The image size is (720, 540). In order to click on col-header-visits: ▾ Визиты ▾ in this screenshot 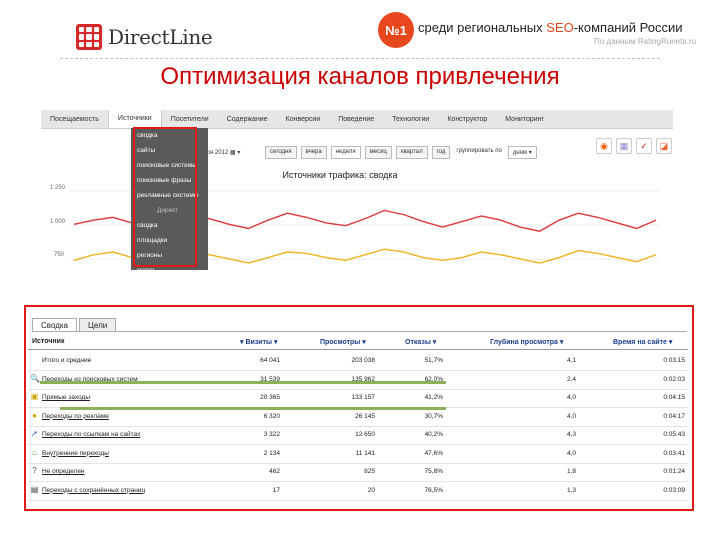, I will do `click(259, 342)`.